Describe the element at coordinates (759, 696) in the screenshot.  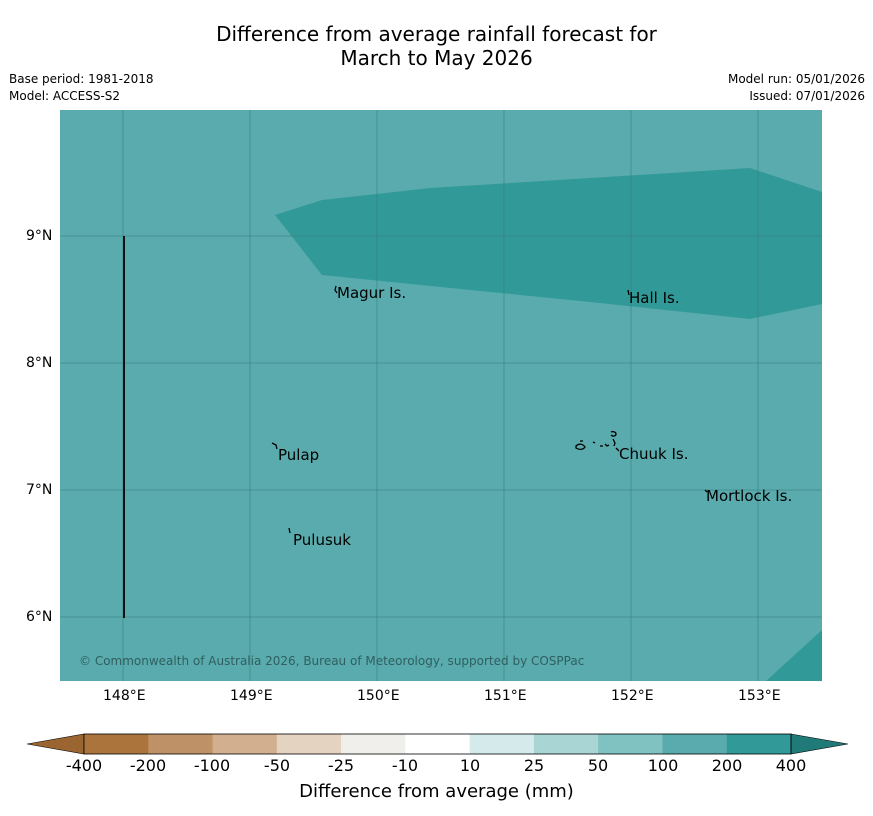
I see `lon-tick-153e: 153°E` at that location.